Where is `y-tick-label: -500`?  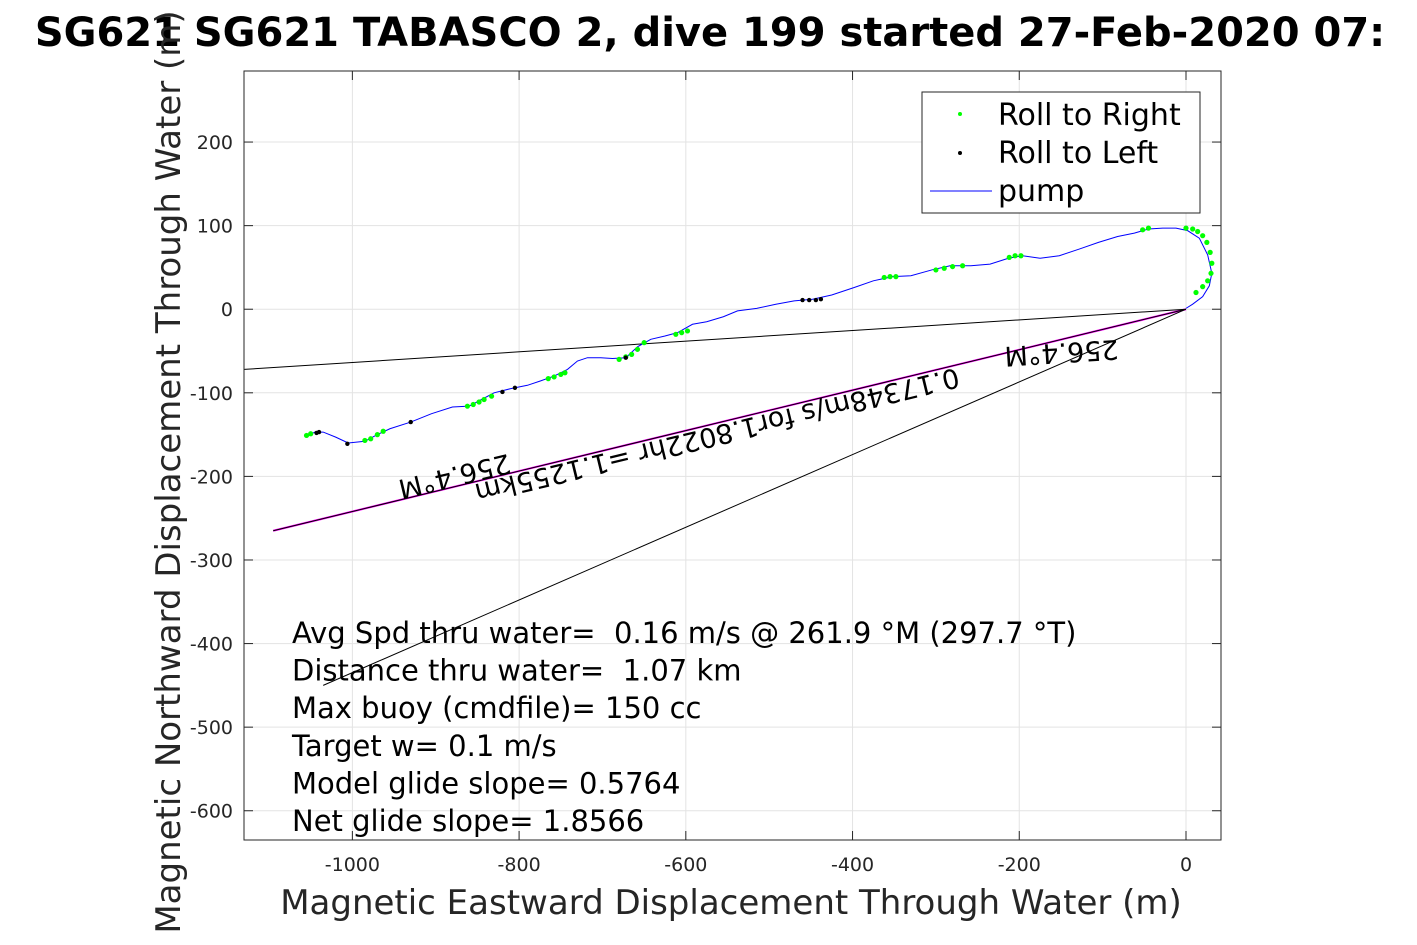
y-tick-label: -500 is located at coordinates (211, 728).